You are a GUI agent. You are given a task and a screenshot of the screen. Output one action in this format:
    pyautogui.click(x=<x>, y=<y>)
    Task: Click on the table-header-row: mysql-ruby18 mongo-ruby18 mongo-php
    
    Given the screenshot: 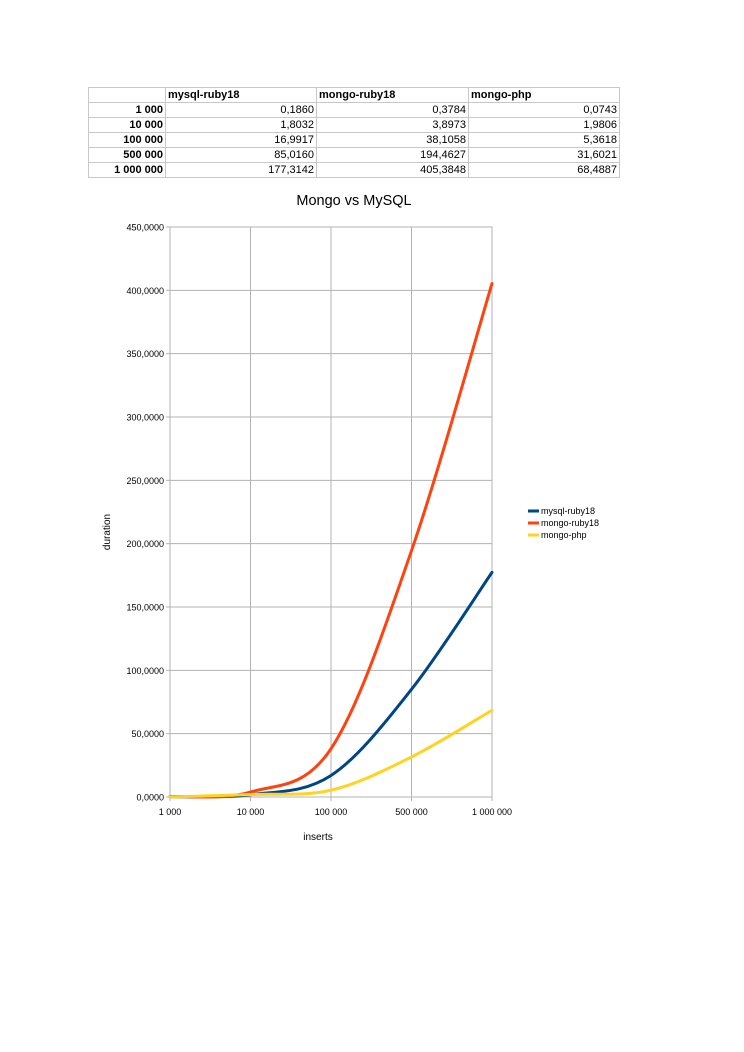 What is the action you would take?
    pyautogui.click(x=354, y=95)
    